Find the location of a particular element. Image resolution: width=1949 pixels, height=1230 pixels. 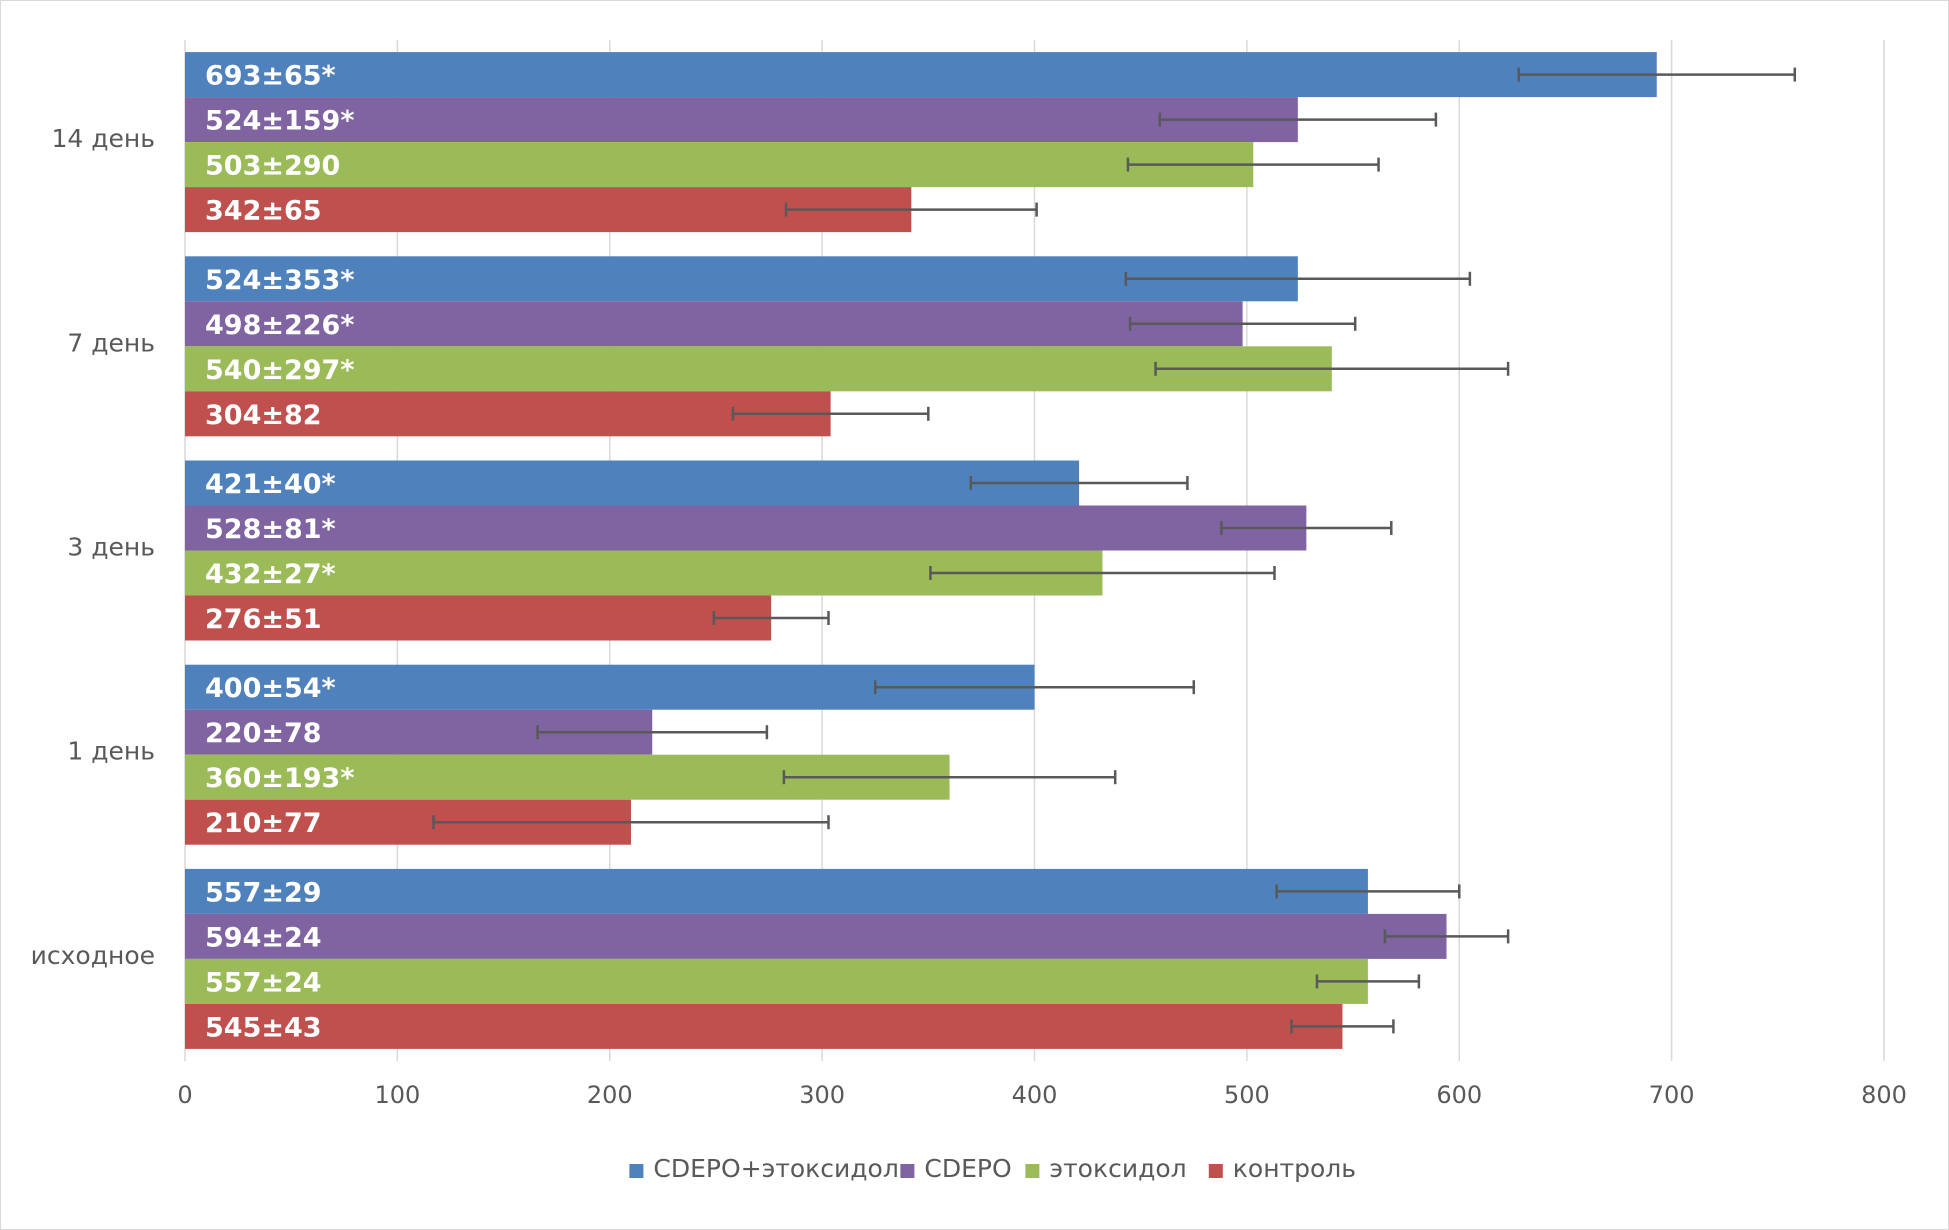

data-label: 594±24 is located at coordinates (263, 937).